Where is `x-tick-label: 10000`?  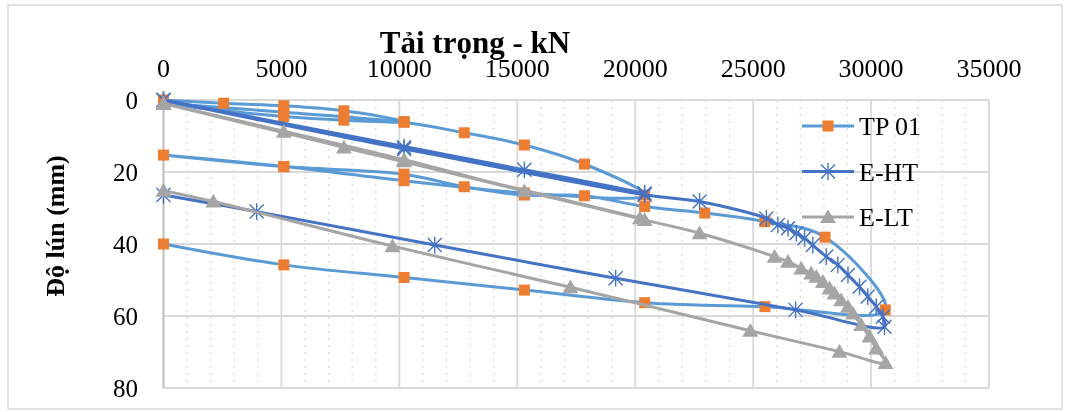
x-tick-label: 10000 is located at coordinates (399, 68).